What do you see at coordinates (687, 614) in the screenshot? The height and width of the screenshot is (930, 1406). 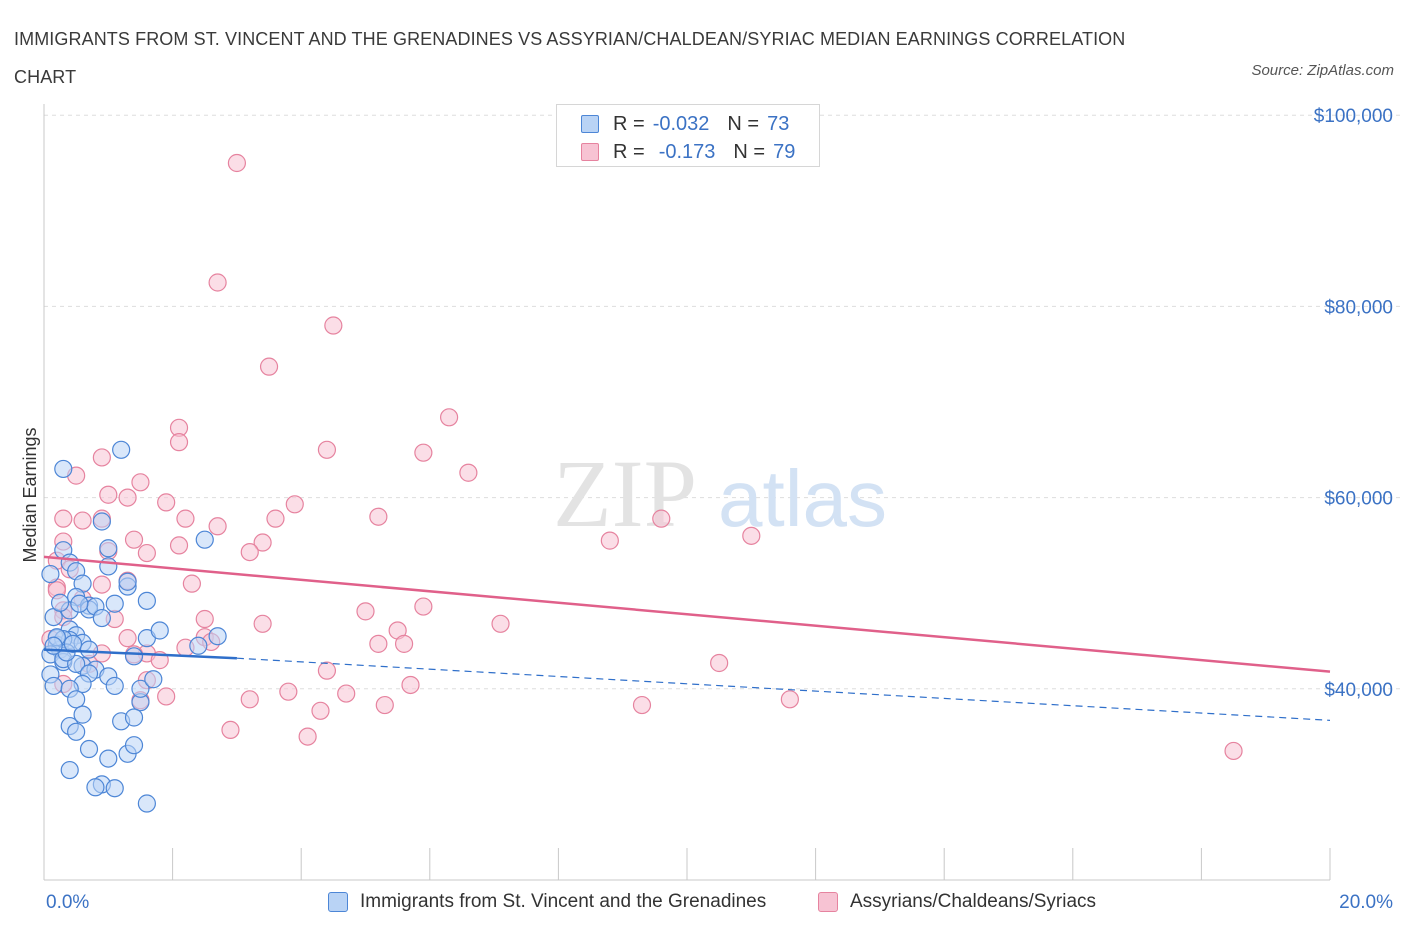 I see `trend-line-pink` at bounding box center [687, 614].